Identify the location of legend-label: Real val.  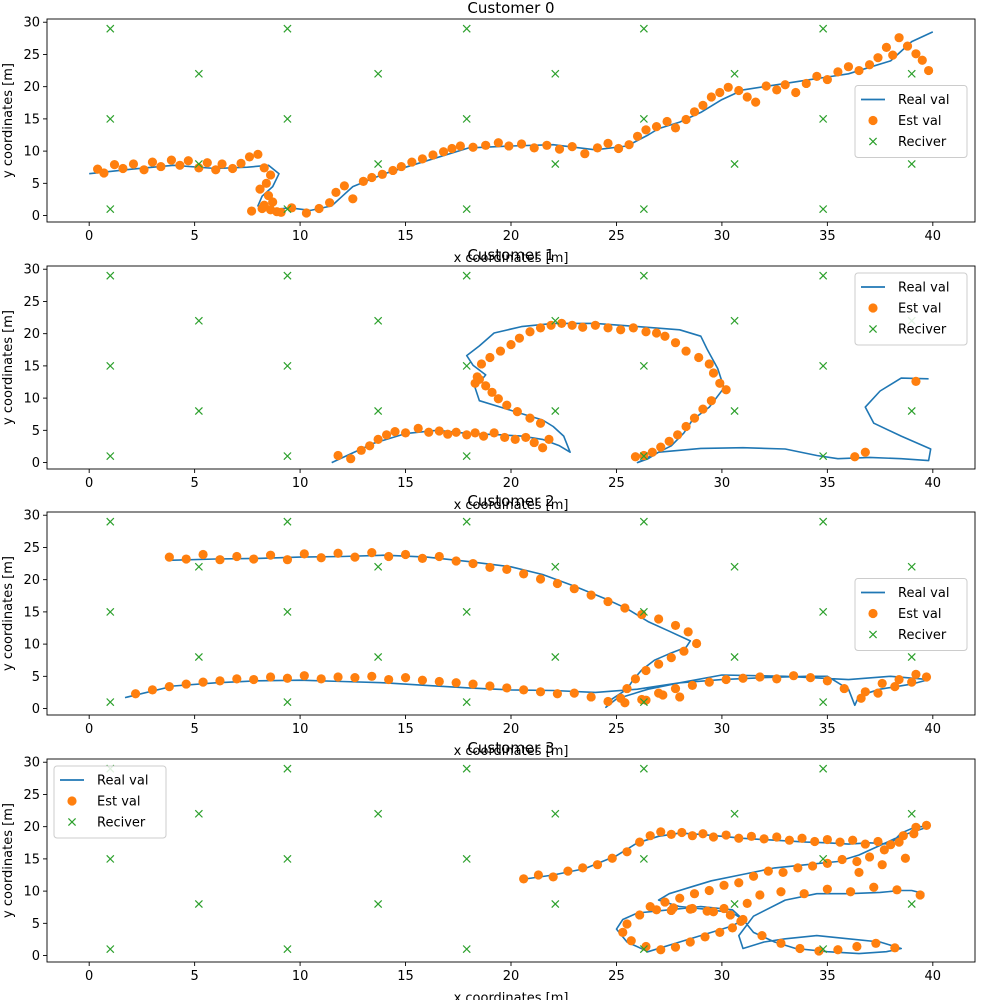
(122, 781).